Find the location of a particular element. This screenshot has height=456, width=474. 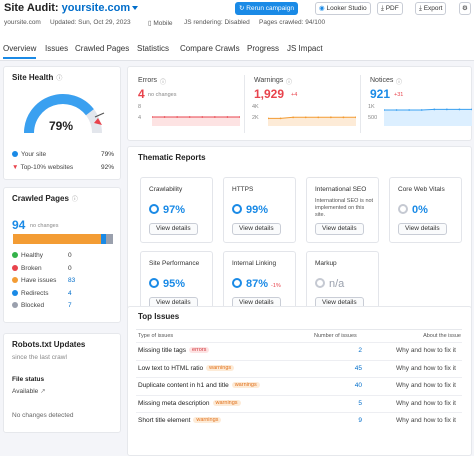

tab-crawled-pages: Crawled Pages is located at coordinates (102, 48).